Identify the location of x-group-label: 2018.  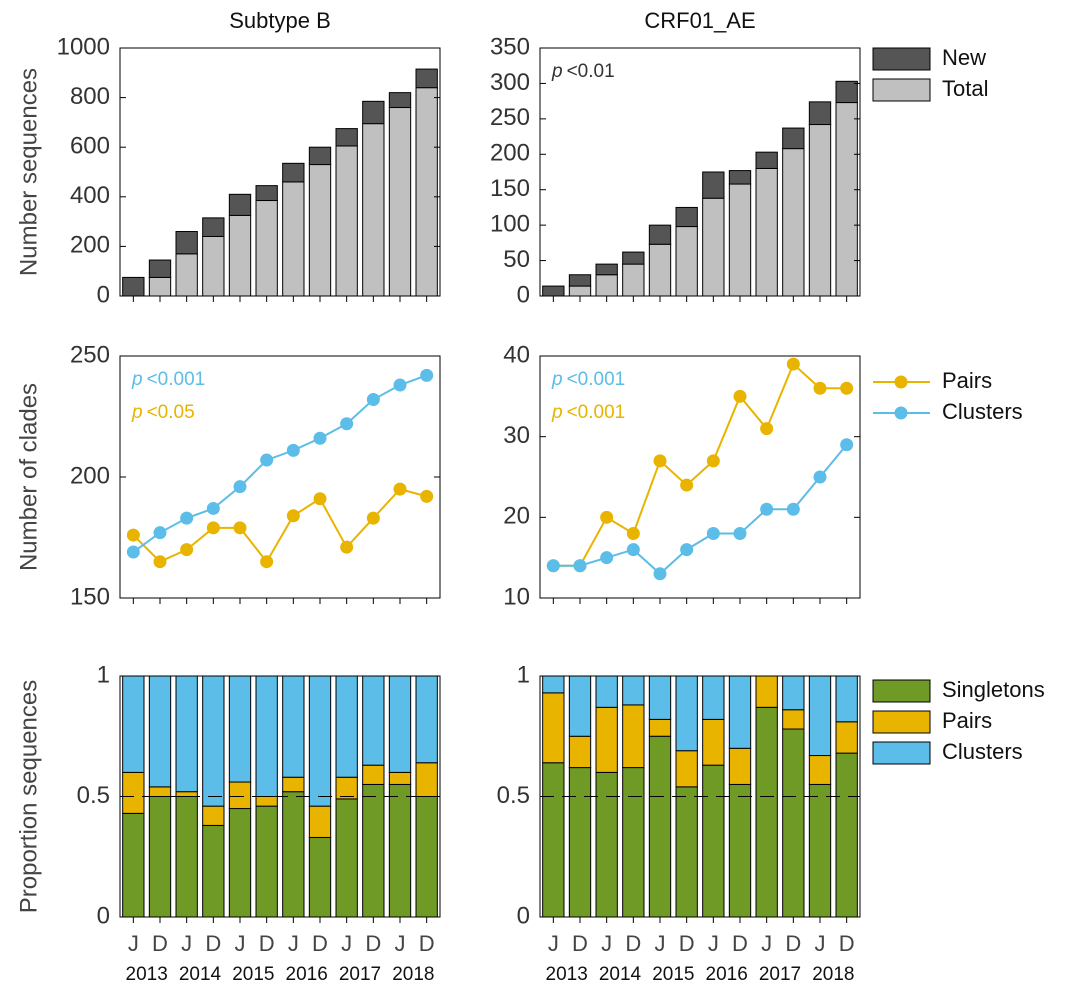
(833, 974).